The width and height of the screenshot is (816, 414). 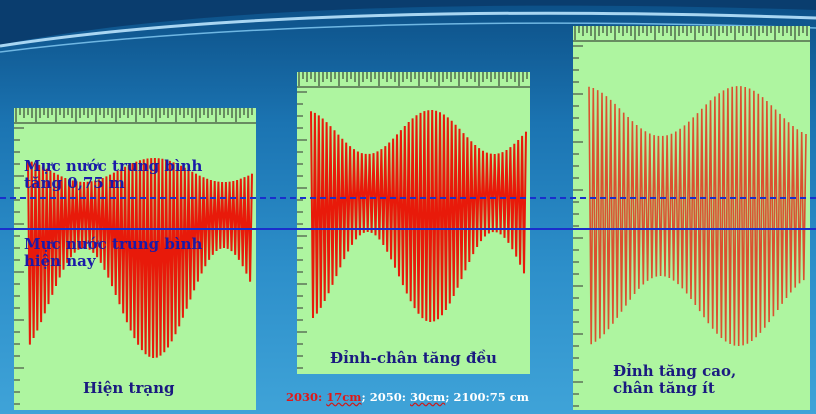 I want to click on caption-uniform-rise: Đỉnh-chân tăng đều, so click(x=413, y=358).